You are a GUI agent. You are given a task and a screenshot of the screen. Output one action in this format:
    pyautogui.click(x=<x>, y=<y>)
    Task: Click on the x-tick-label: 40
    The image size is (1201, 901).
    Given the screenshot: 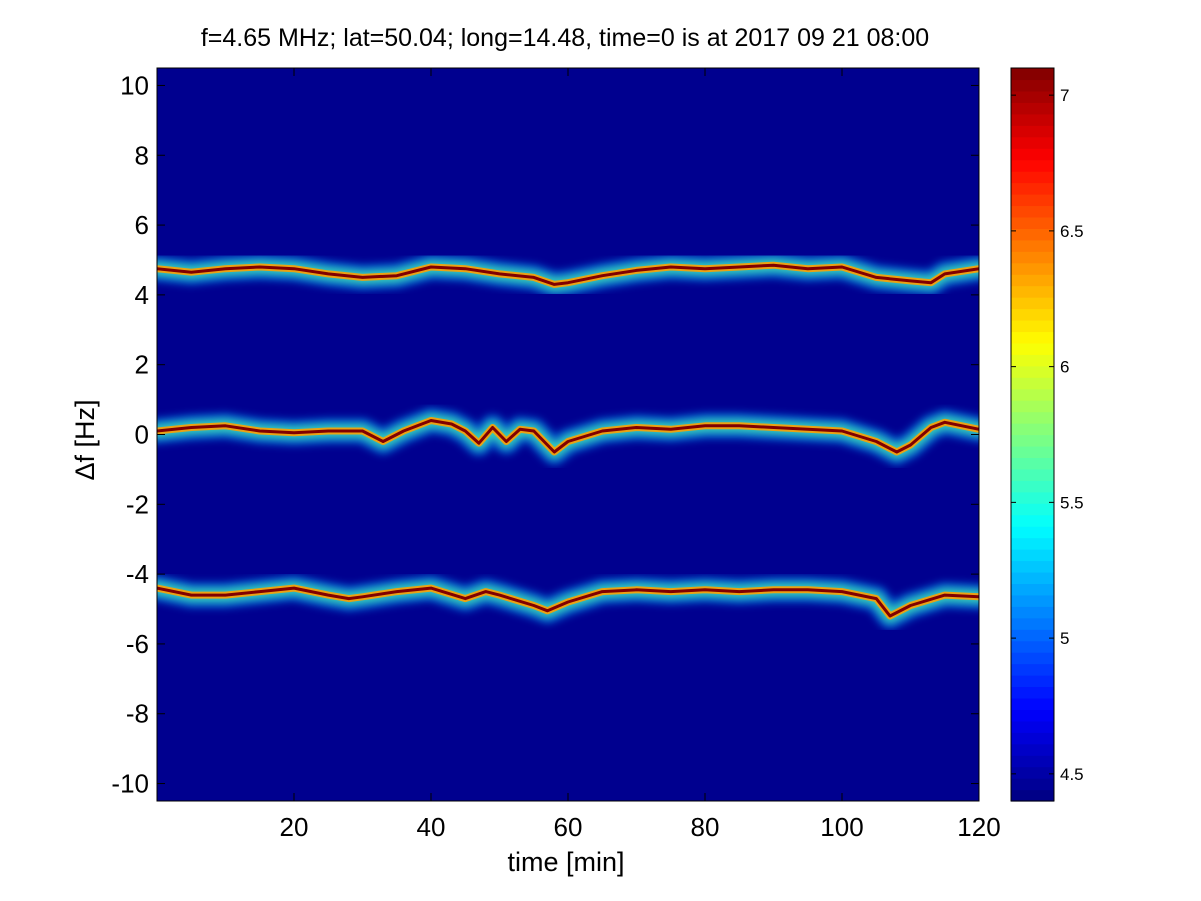 What is the action you would take?
    pyautogui.click(x=431, y=827)
    